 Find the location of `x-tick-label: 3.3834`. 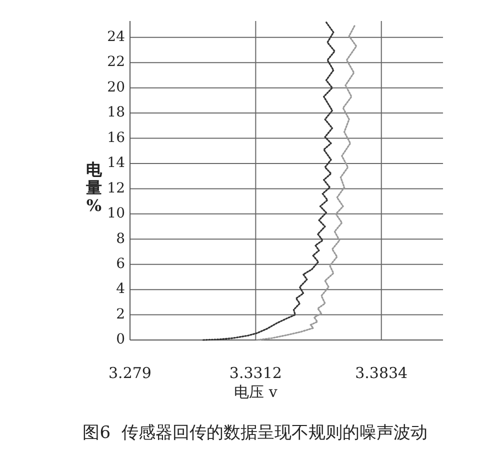

x-tick-label: 3.3834 is located at coordinates (381, 373).